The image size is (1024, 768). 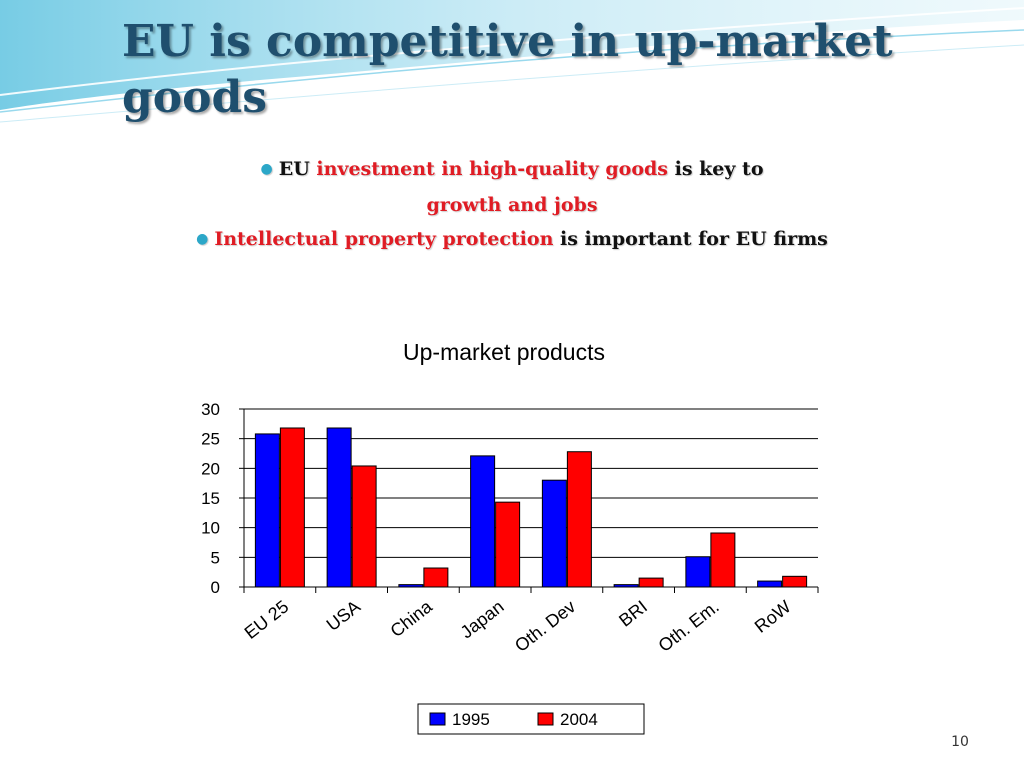 What do you see at coordinates (210, 498) in the screenshot?
I see `y-tick-label: 15` at bounding box center [210, 498].